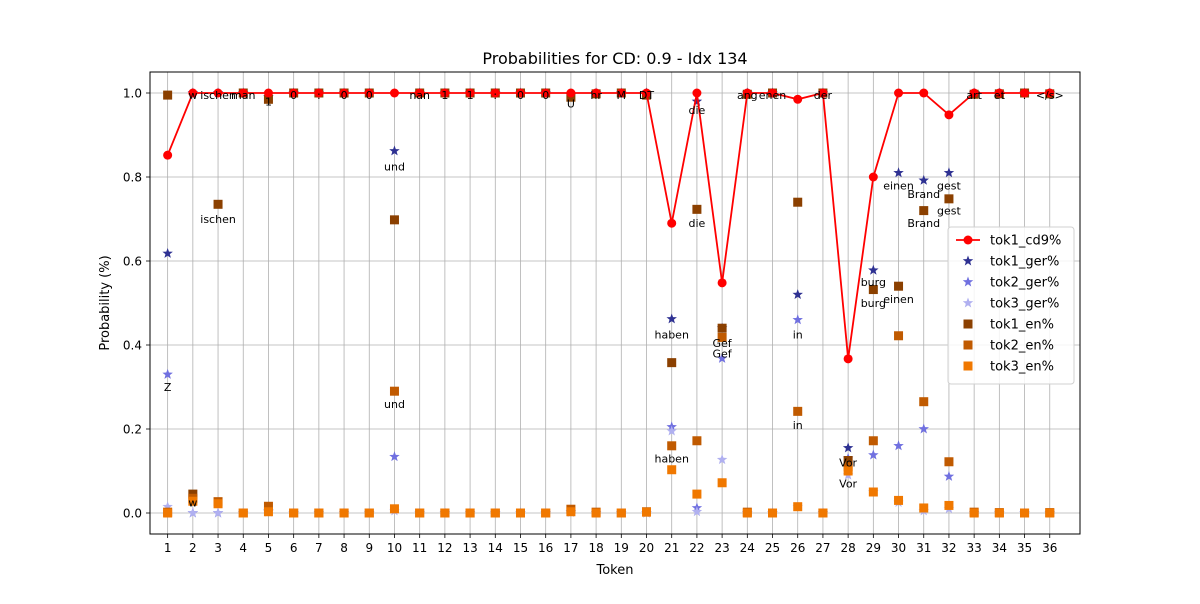  What do you see at coordinates (721, 548) in the screenshot?
I see `x-tick-label: 23` at bounding box center [721, 548].